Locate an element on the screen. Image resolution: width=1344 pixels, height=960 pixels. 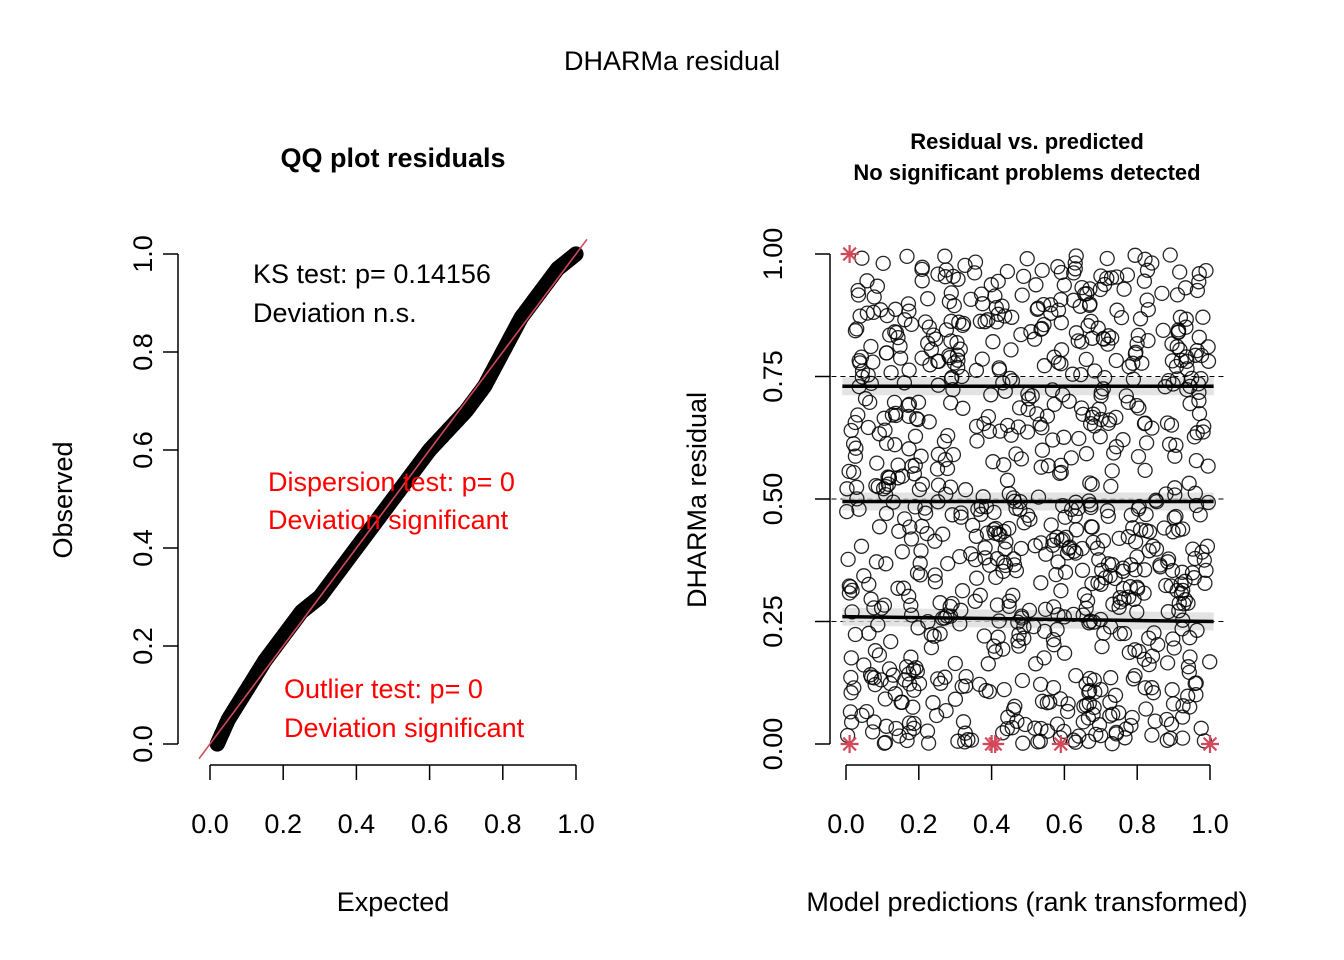
qq-ylabel: Observed is located at coordinates (63, 499).